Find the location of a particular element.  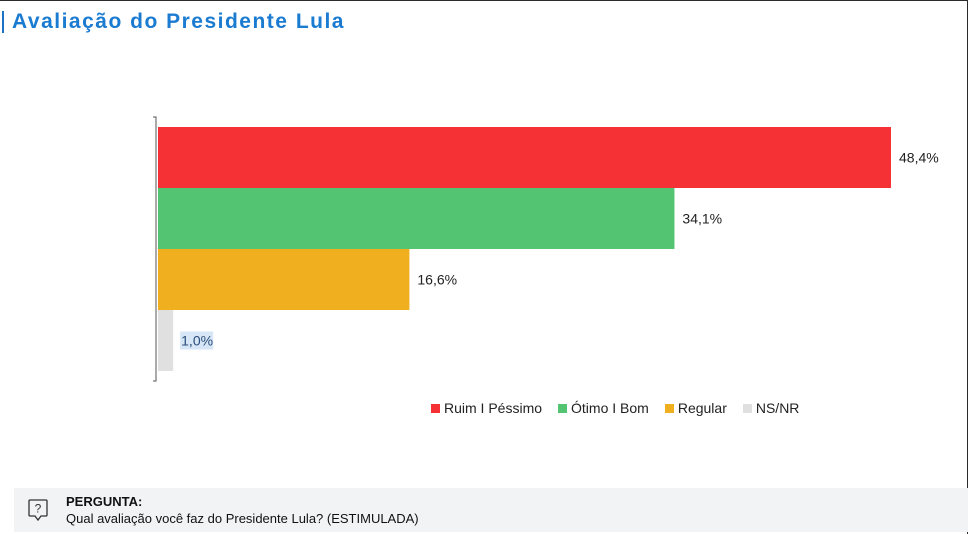

data-label-otimo-i-bom: 34,1% is located at coordinates (702, 219).